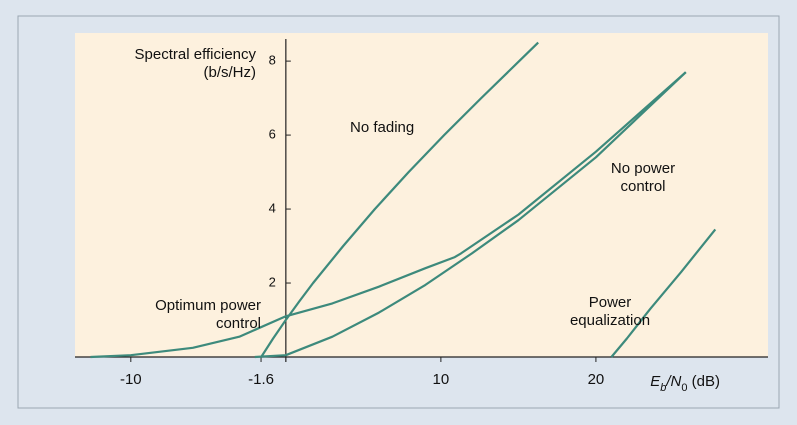 This screenshot has height=425, width=797. Describe the element at coordinates (195, 63) in the screenshot. I see `y-axis-label: Spectral efficiency (b/s/Hz)` at that location.